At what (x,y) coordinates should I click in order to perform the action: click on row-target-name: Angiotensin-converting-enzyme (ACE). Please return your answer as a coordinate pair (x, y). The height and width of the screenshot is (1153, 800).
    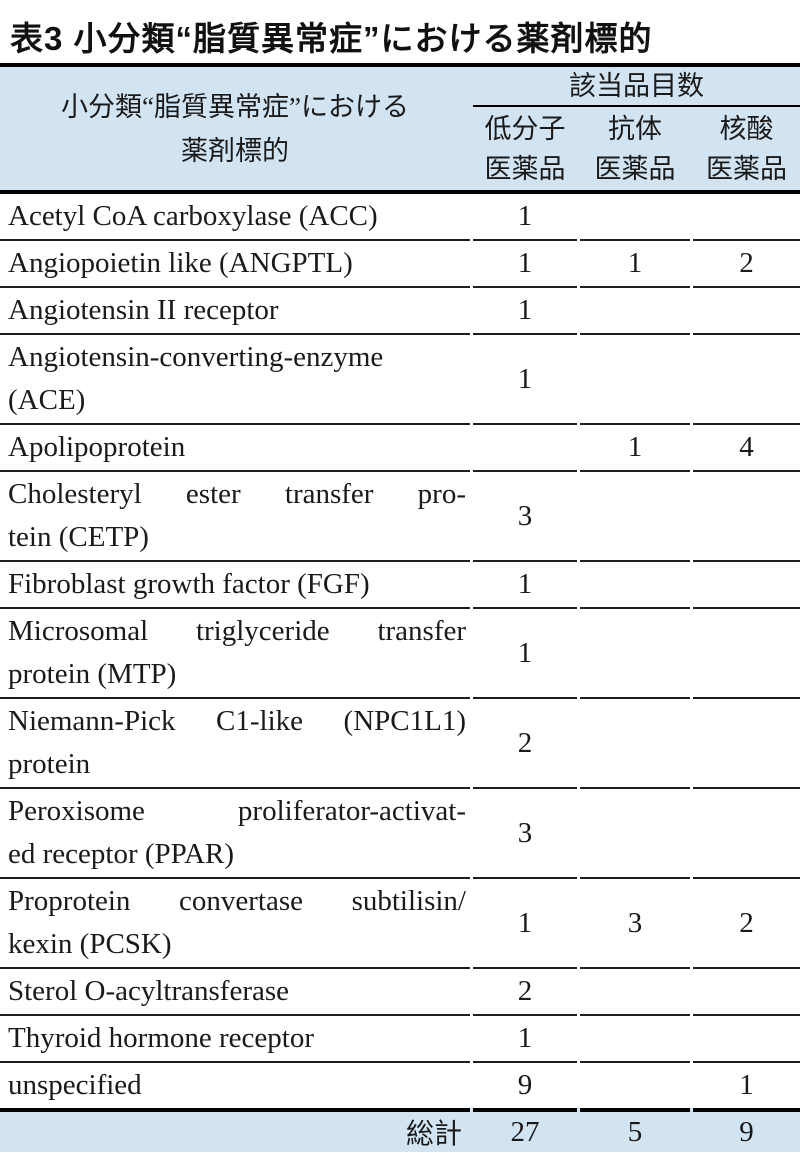
    Looking at the image, I should click on (235, 380).